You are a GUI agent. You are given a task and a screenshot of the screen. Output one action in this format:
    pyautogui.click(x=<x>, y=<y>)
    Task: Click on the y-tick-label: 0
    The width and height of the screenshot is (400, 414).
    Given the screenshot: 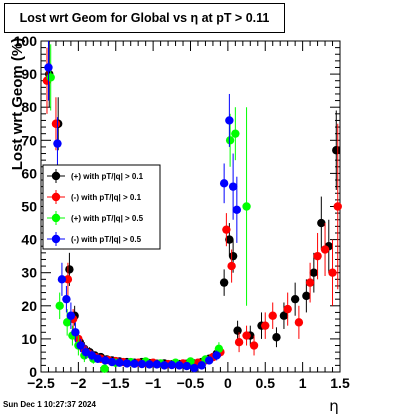 What is the action you would take?
    pyautogui.click(x=33, y=372)
    